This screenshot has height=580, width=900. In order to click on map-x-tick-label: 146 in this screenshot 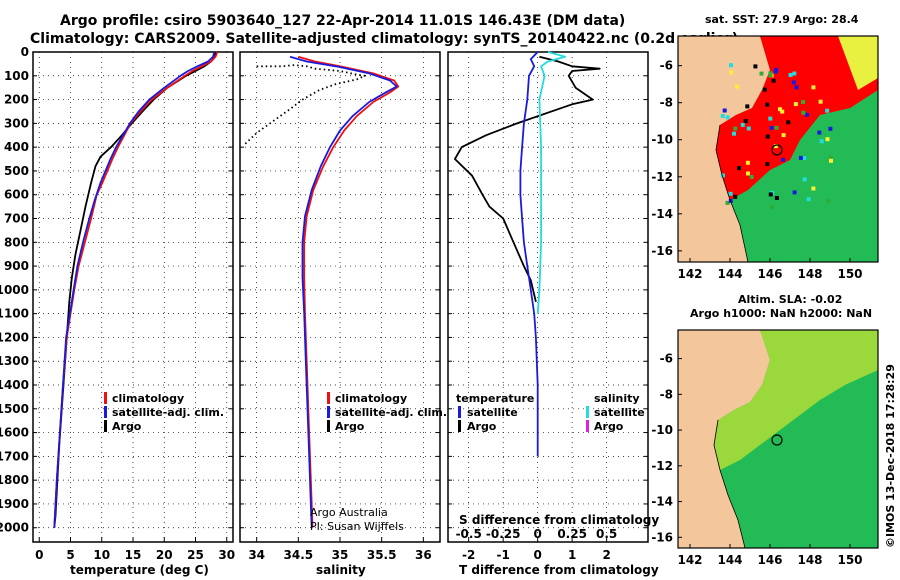, I will do `click(769, 560)`.